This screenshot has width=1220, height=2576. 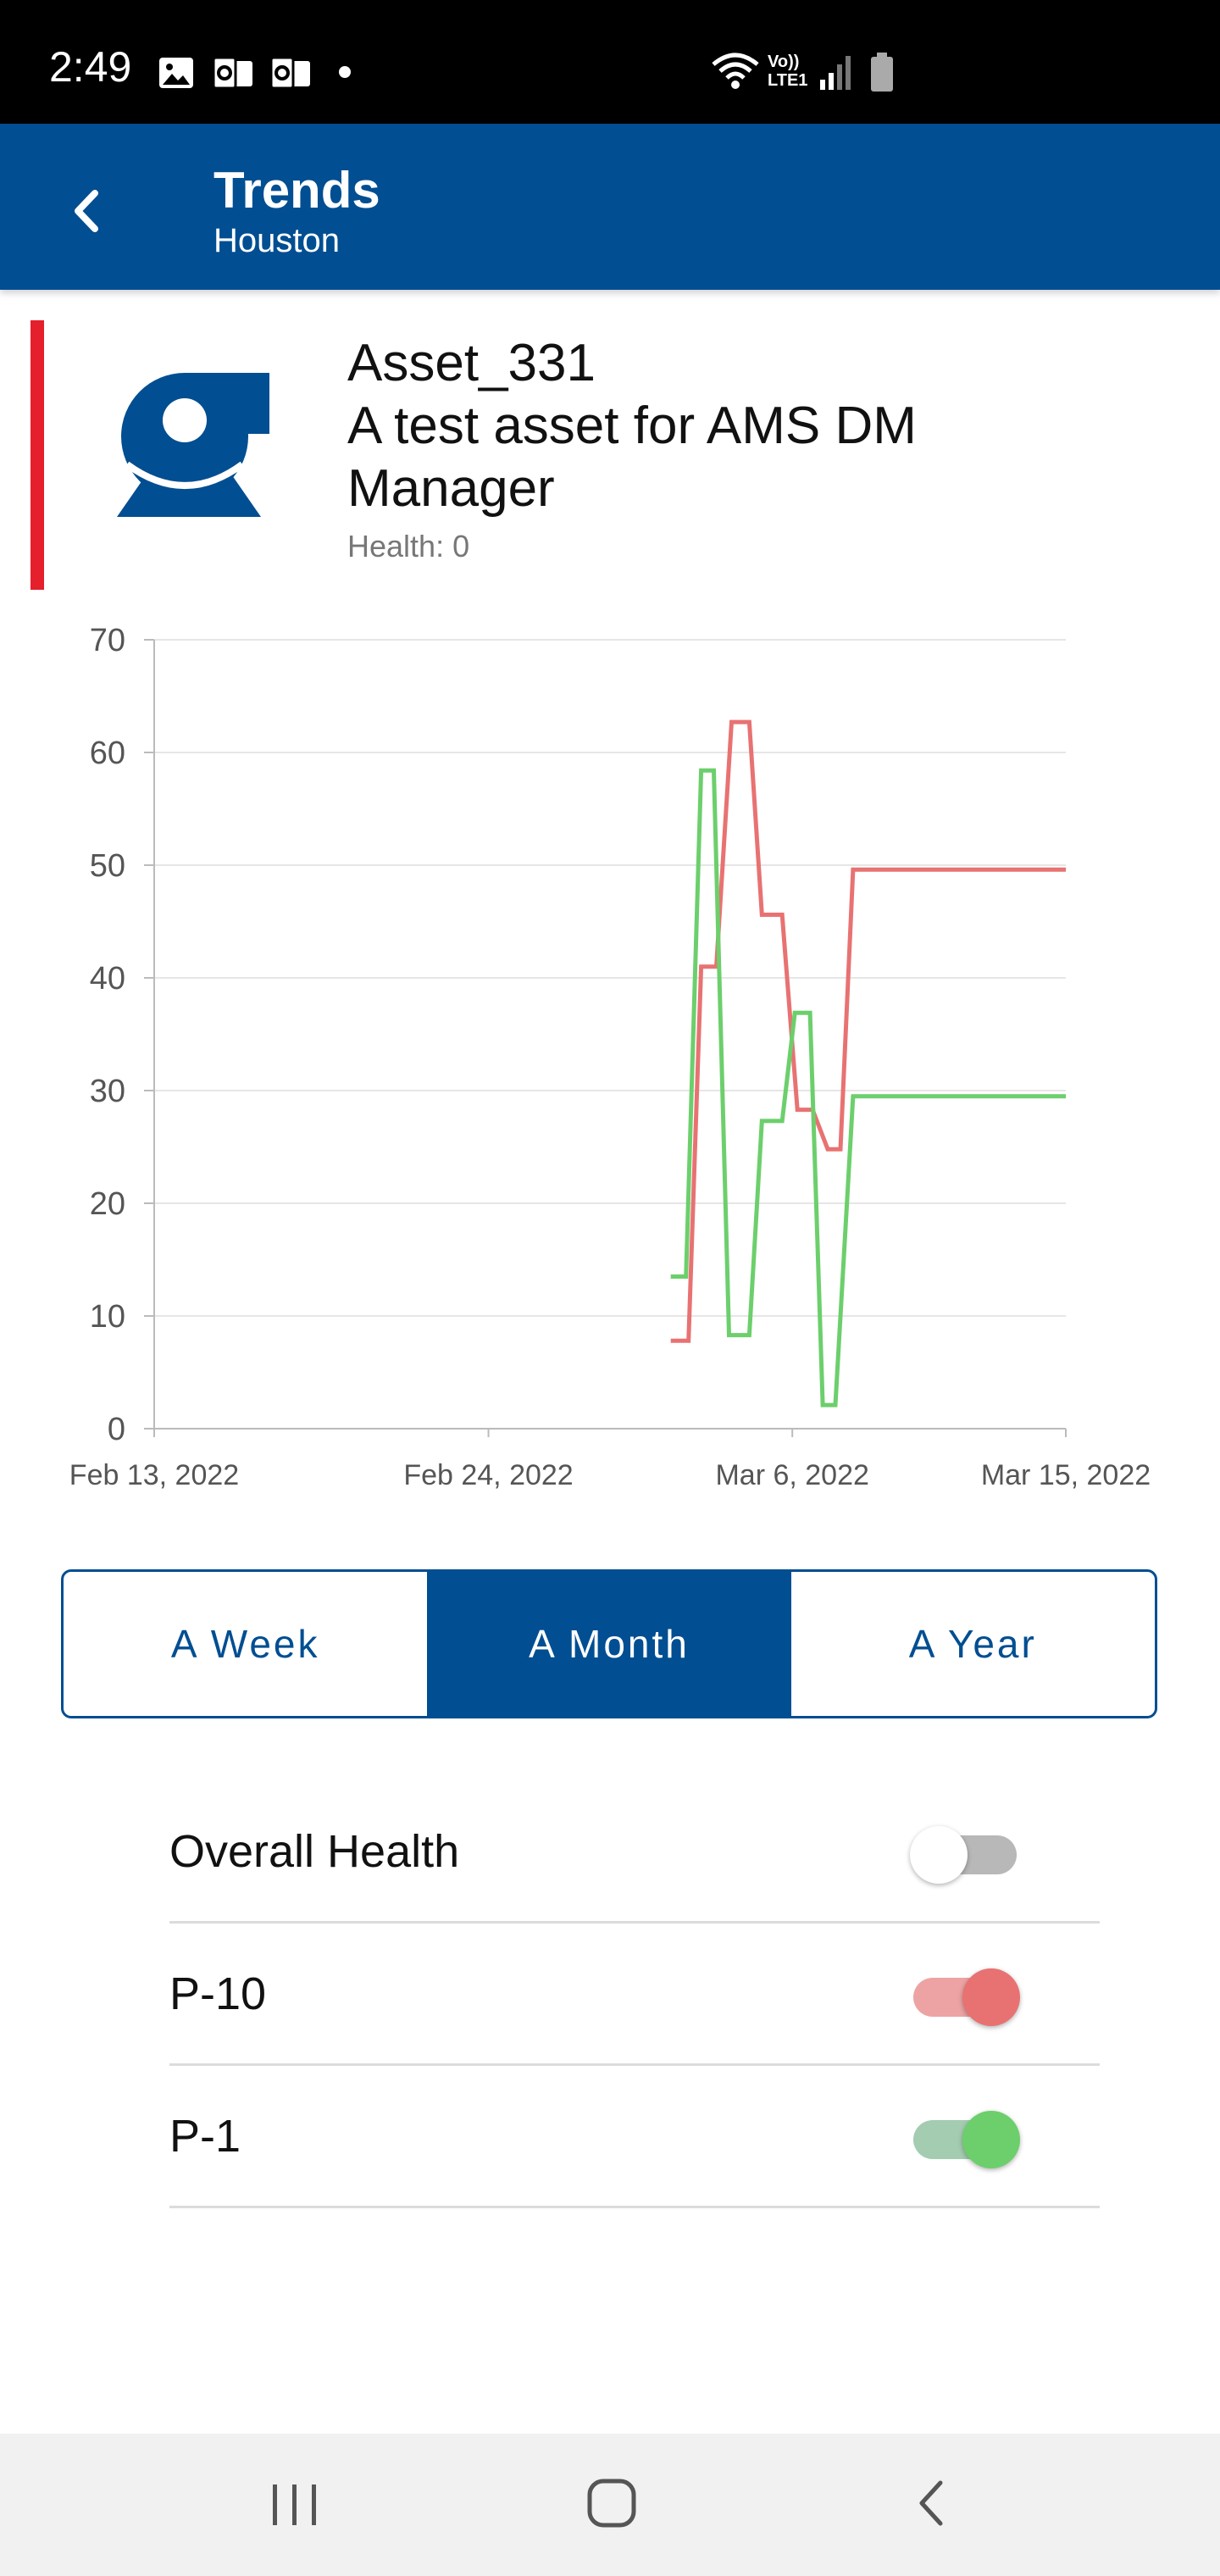 I want to click on y-tick-label: 60, so click(x=107, y=753).